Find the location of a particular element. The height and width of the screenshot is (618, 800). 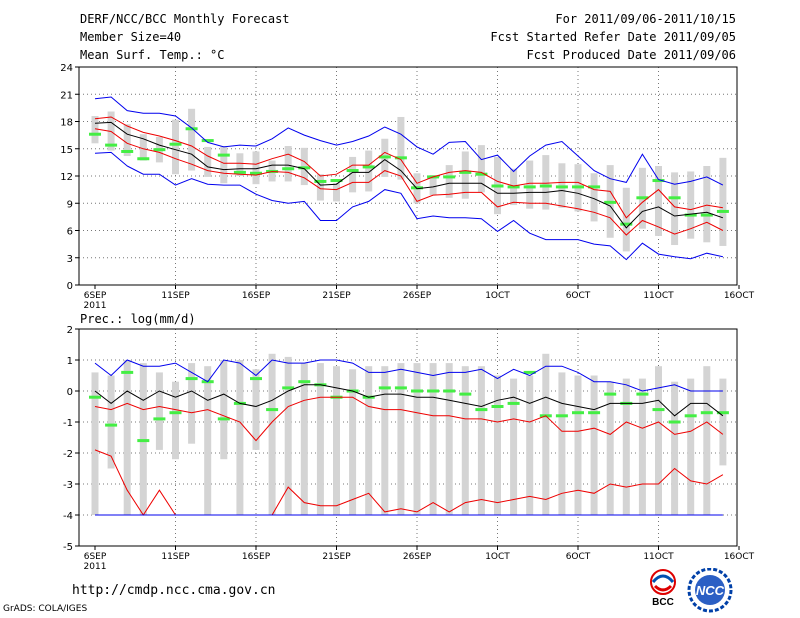

y-tick-label: 3 is located at coordinates (70, 259).